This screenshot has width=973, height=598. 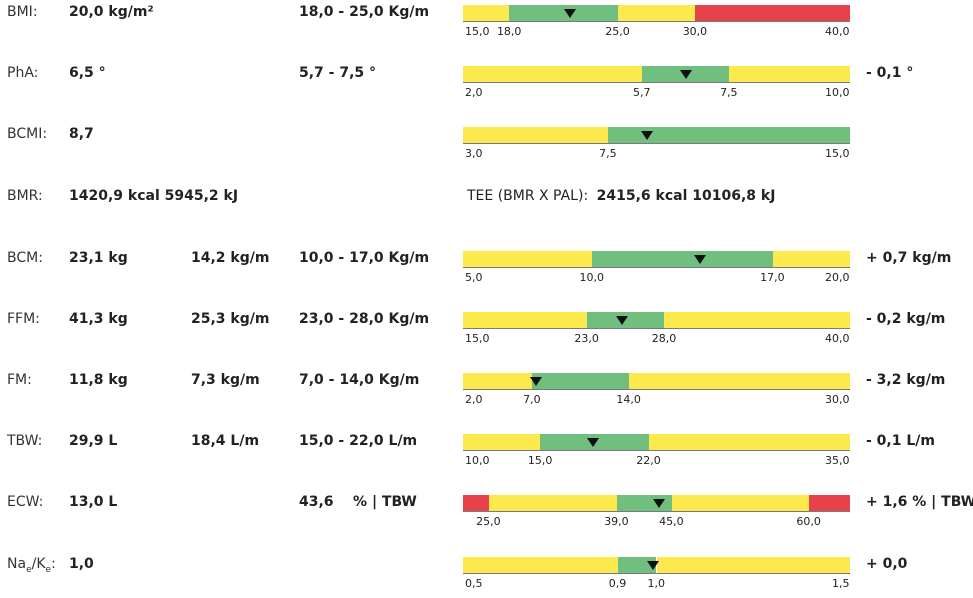 I want to click on tee: TEE (BMR X PAL): 2415,6 kcal 10106,8 kJ, so click(x=621, y=196).